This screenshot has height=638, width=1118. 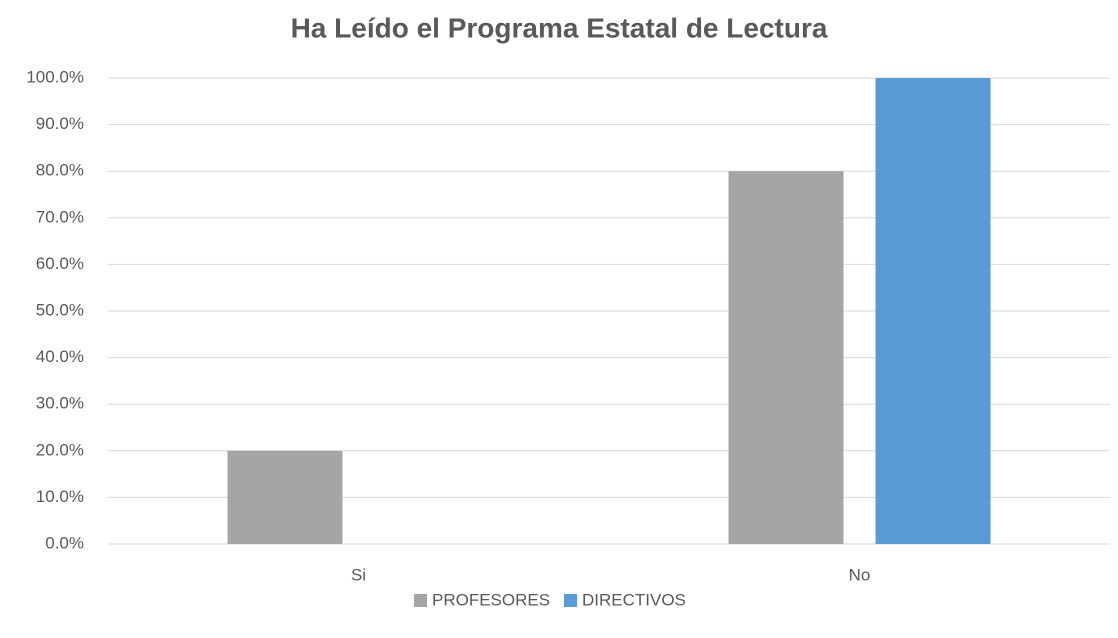 What do you see at coordinates (559, 27) in the screenshot?
I see `chart-title: Ha Leído el Programa Estatal de Lectura` at bounding box center [559, 27].